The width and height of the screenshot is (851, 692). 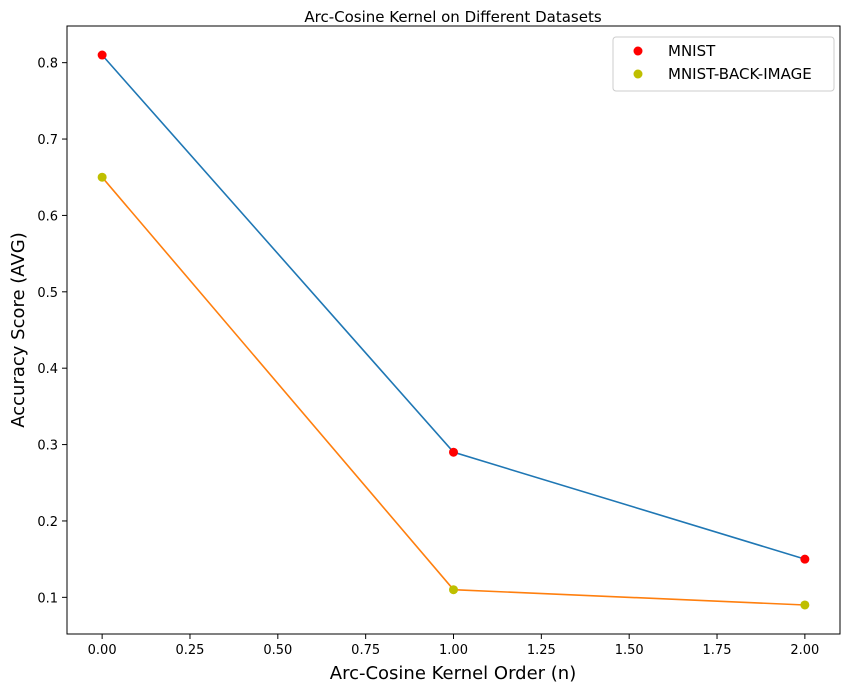 What do you see at coordinates (52, 331) in the screenshot?
I see `y-axis-ticks: 0.1 0.2 0.3 0.4 0.5 0.6 0.7 0.8` at bounding box center [52, 331].